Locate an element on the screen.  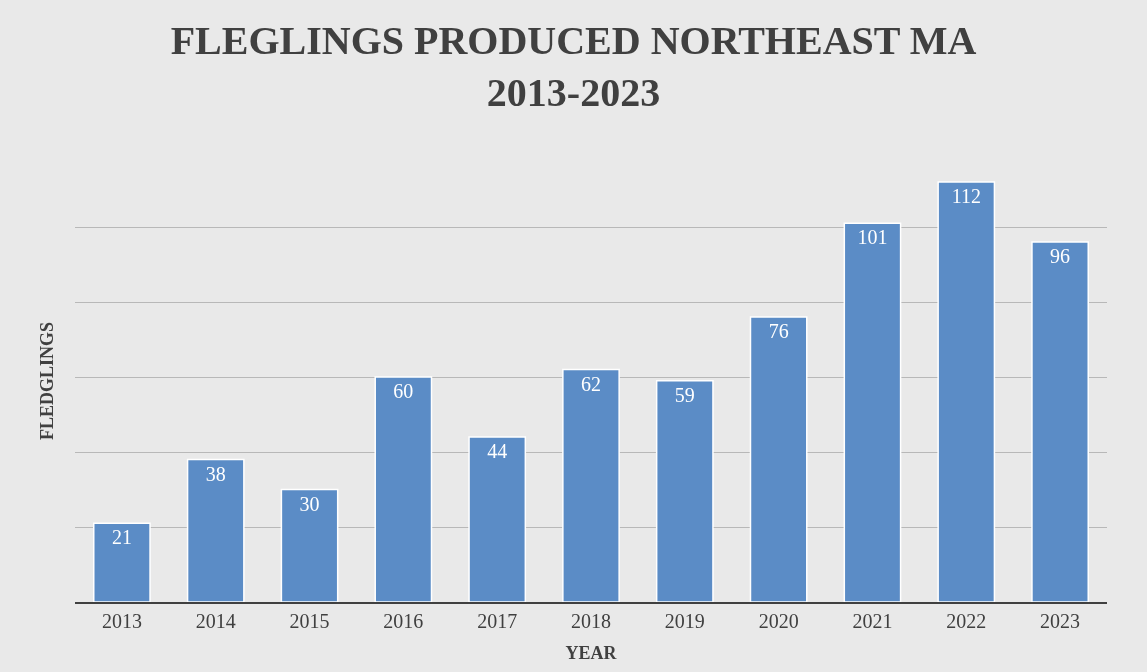
data-label: 62 is located at coordinates (591, 383).